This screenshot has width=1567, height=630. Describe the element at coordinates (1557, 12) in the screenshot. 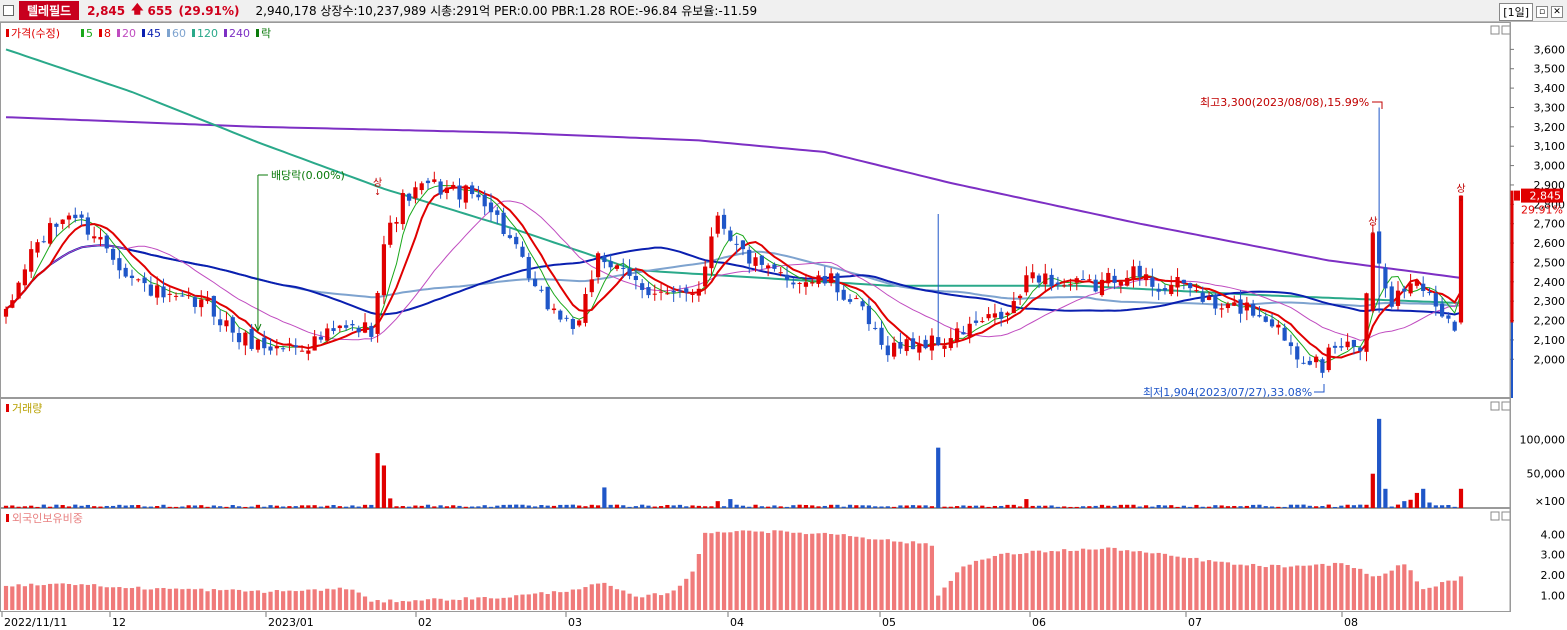

I see `close-icon: ✕` at that location.